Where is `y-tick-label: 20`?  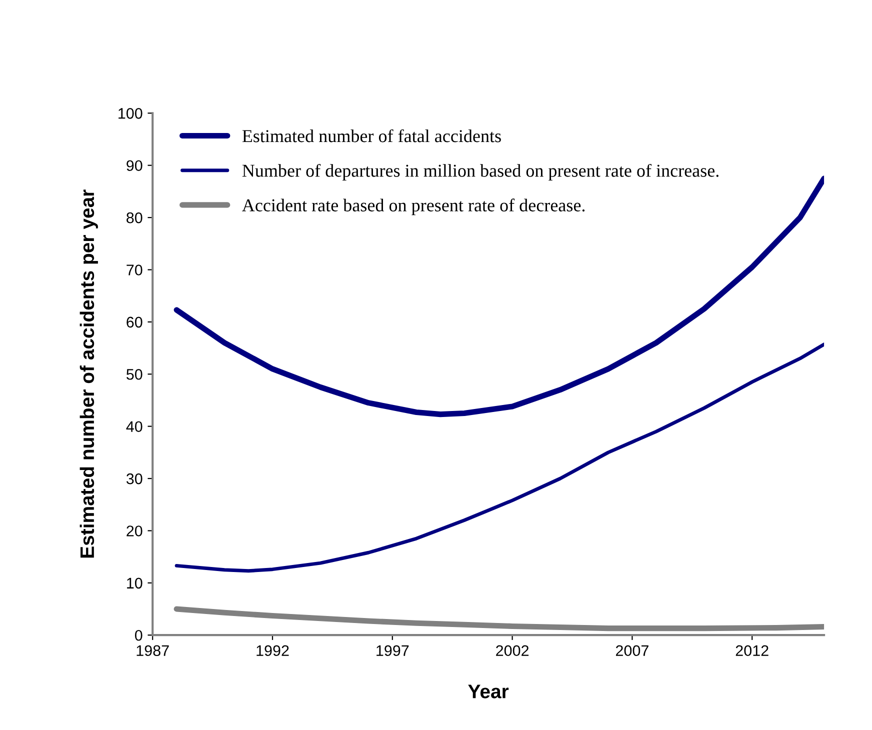 y-tick-label: 20 is located at coordinates (134, 531).